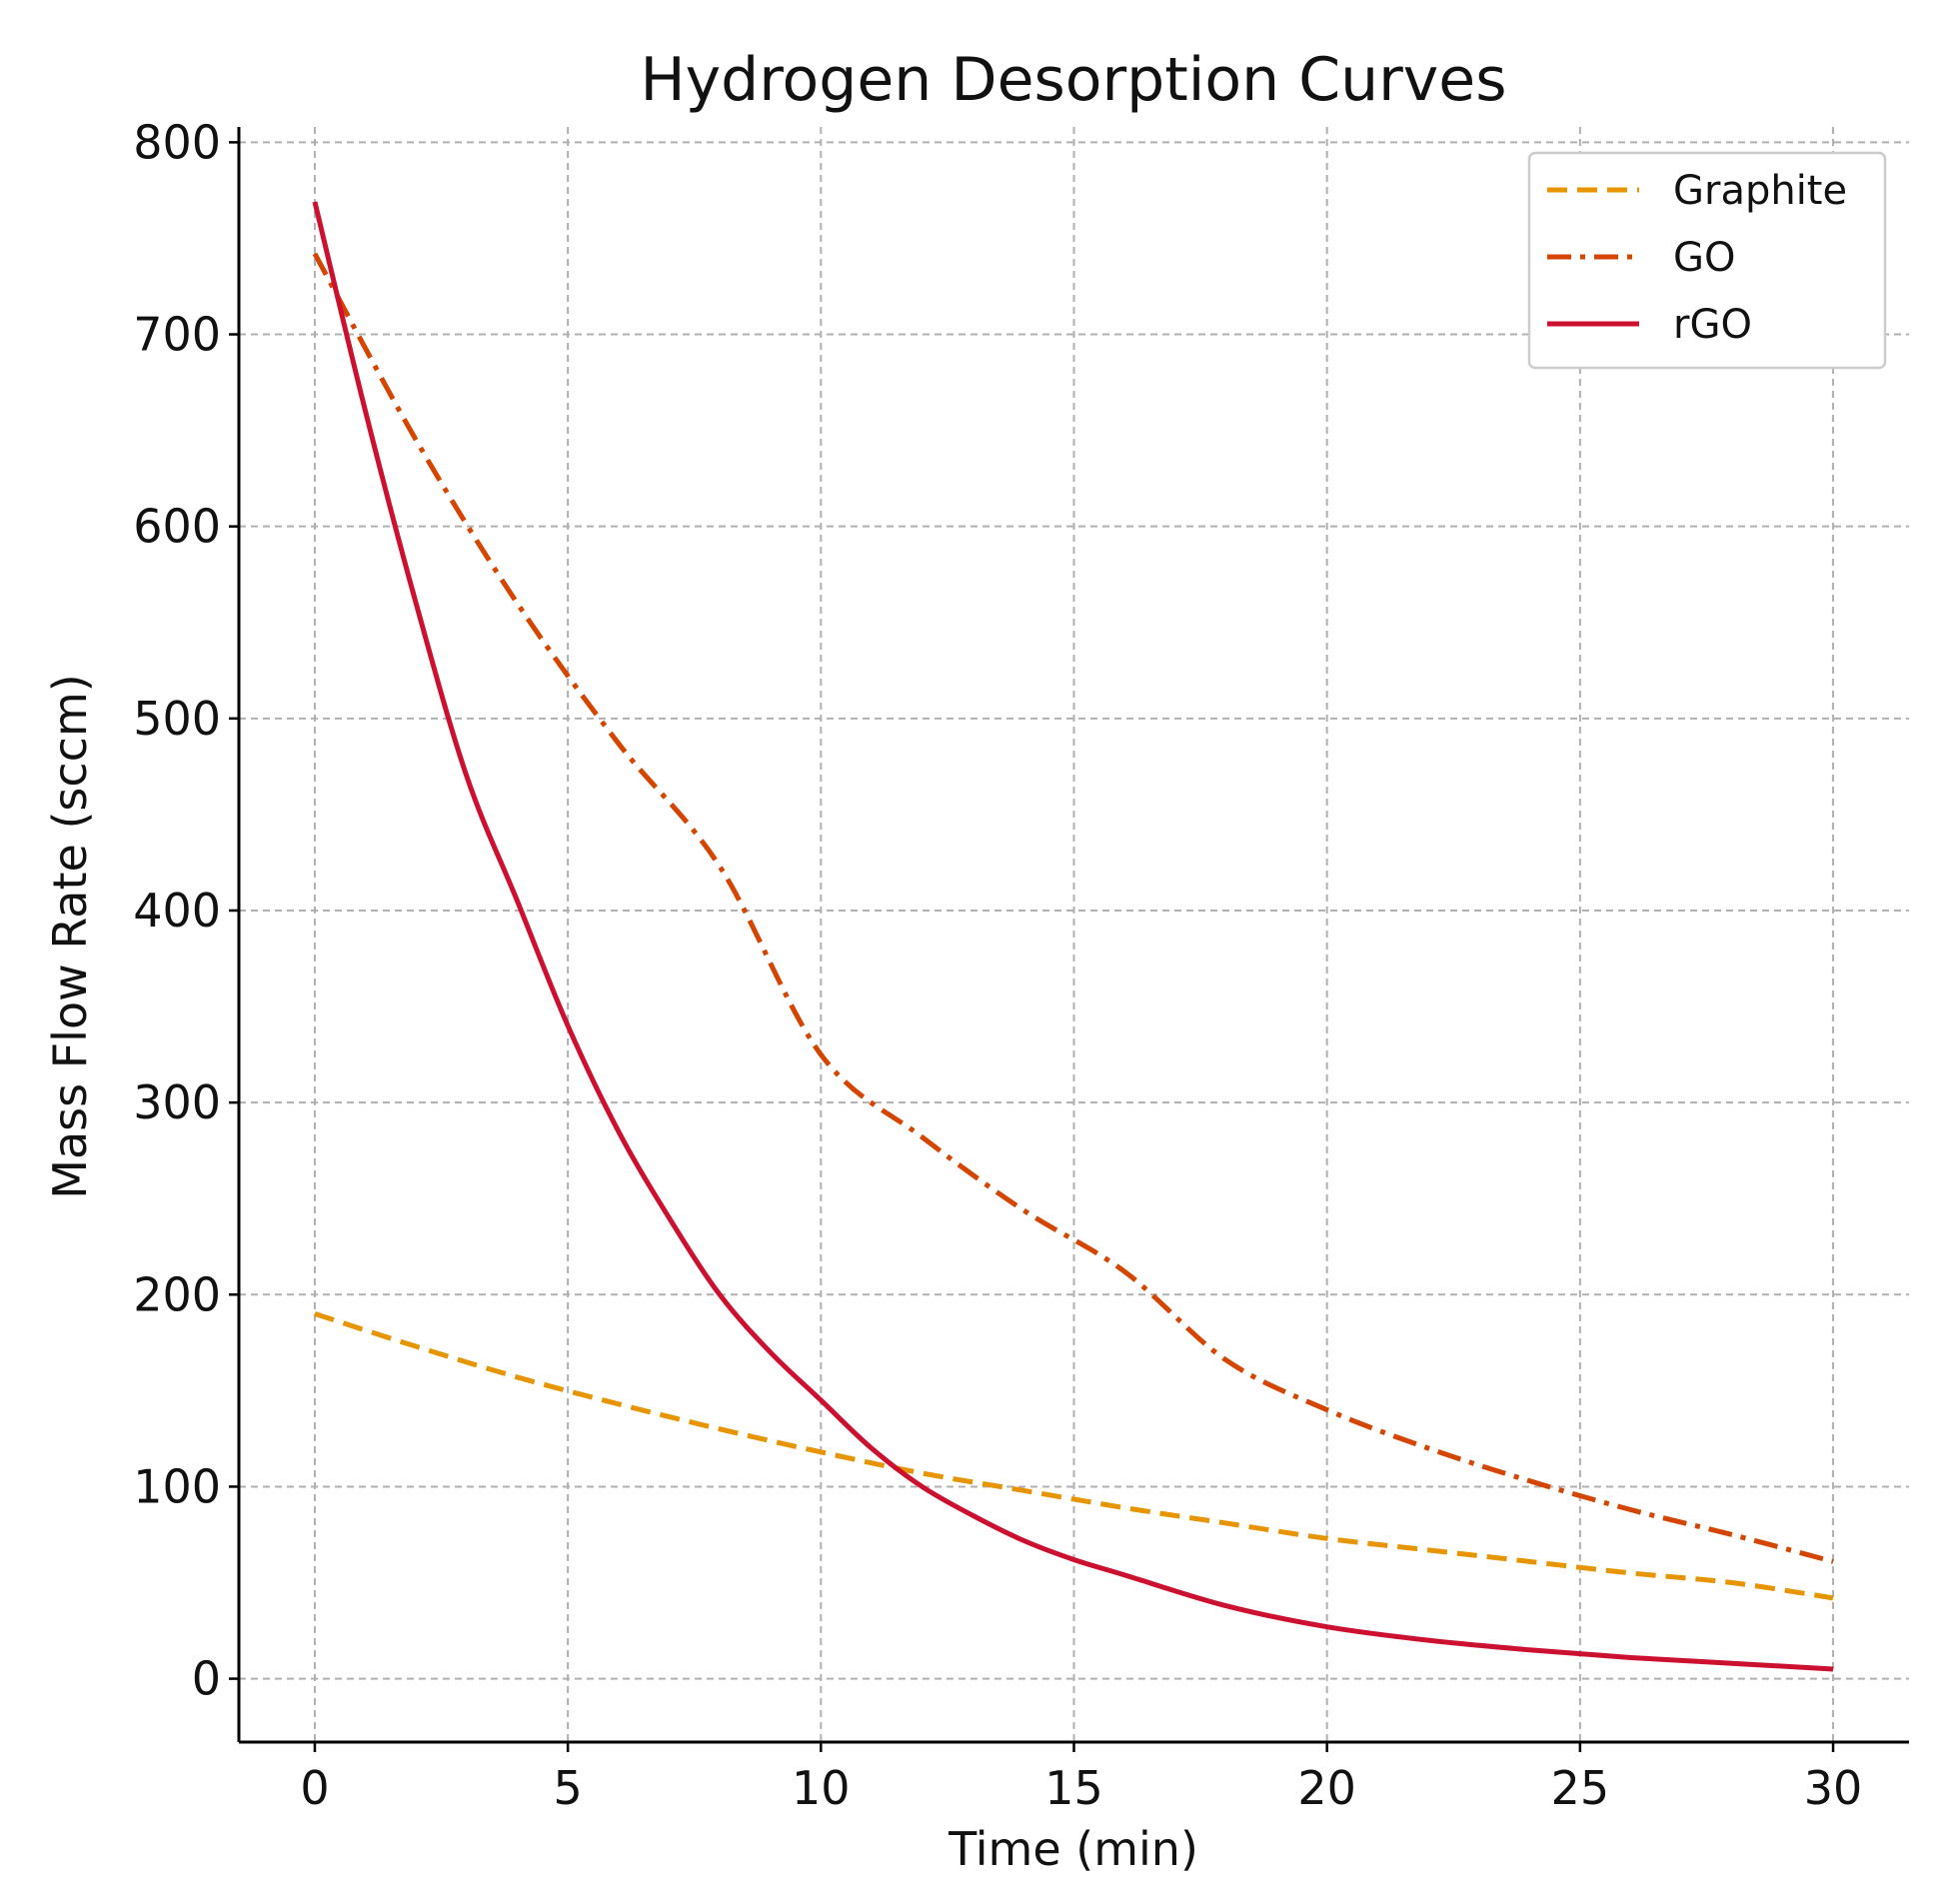 Image resolution: width=1947 pixels, height=1904 pixels. Describe the element at coordinates (177, 1102) in the screenshot. I see `y-tick-label: 300` at that location.